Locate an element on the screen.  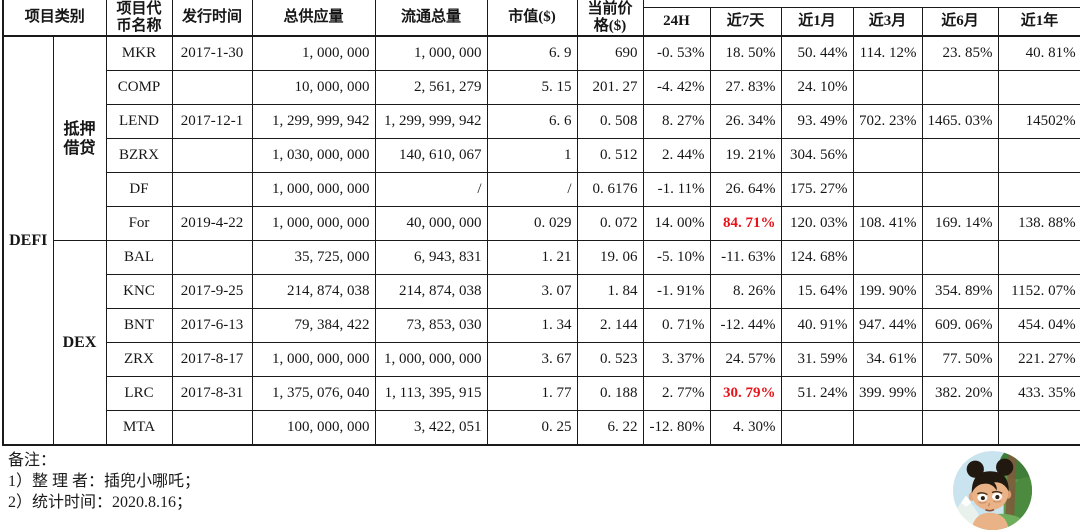
price-header-line1: 当前价 is located at coordinates (610, 8).